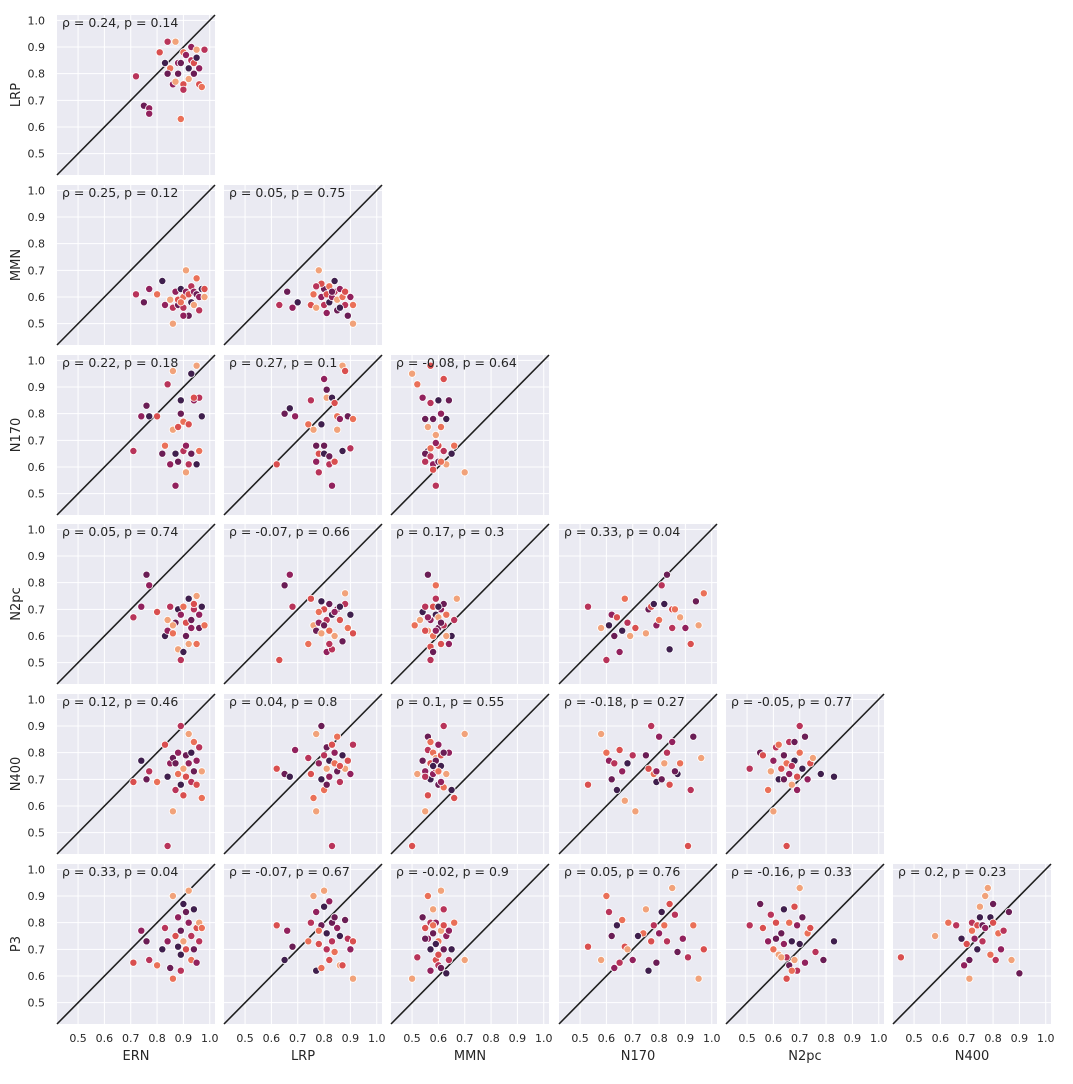 Image resolution: width=1073 pixels, height=1084 pixels. I want to click on panel-n170-vs-n400: ρ = -0.18, p = 0.27, so click(638, 774).